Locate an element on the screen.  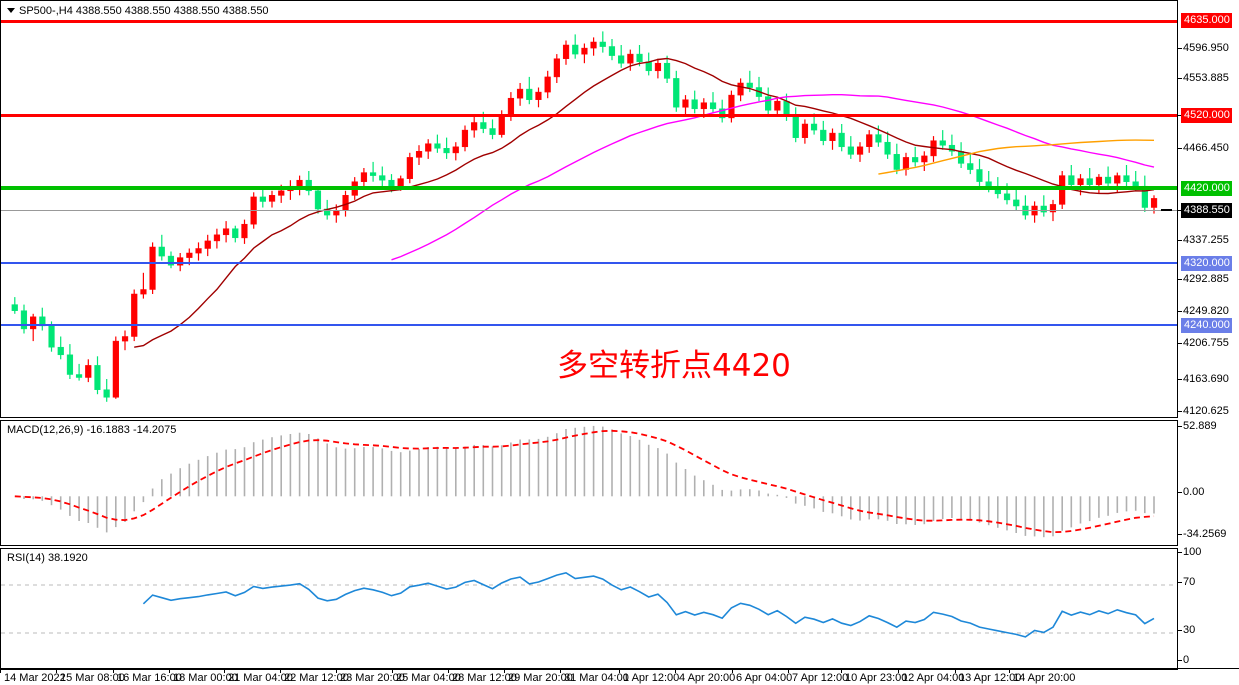
time-axis-label: 29 Mar 20:00 is located at coordinates (540, 678).